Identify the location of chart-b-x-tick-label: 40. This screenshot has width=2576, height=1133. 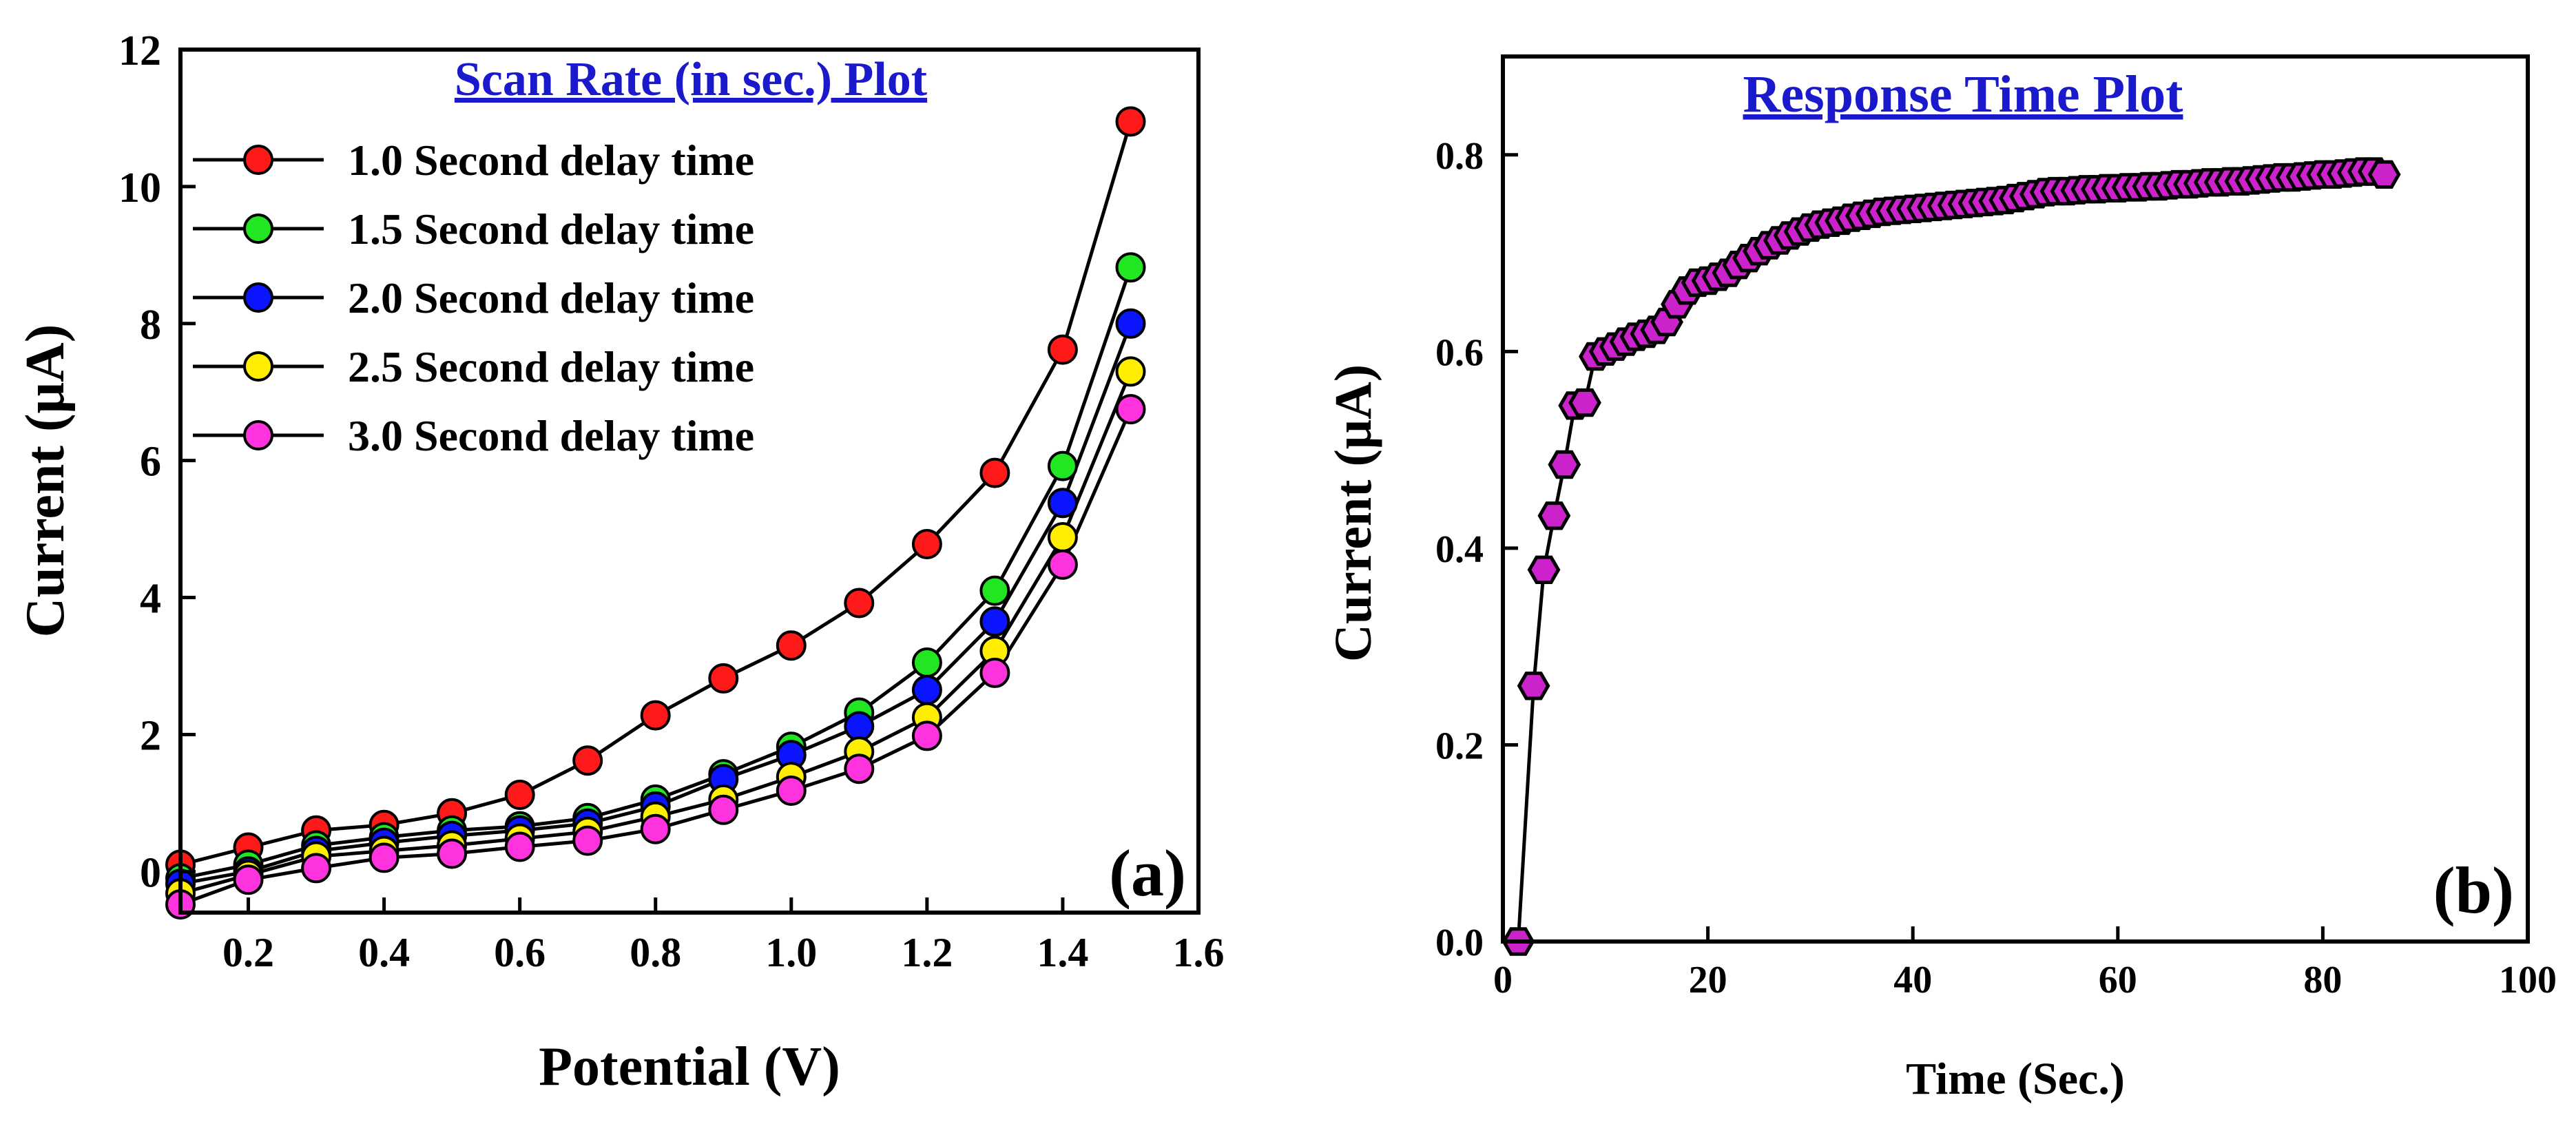
(1912, 980).